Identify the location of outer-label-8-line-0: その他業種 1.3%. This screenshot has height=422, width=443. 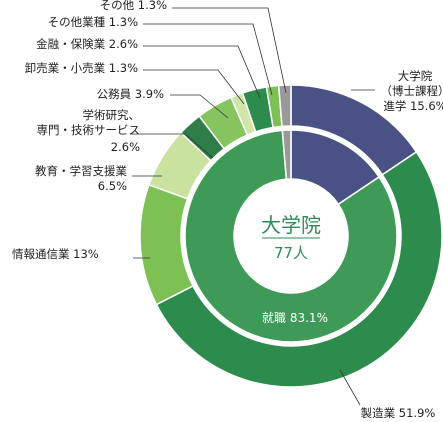
(93, 22).